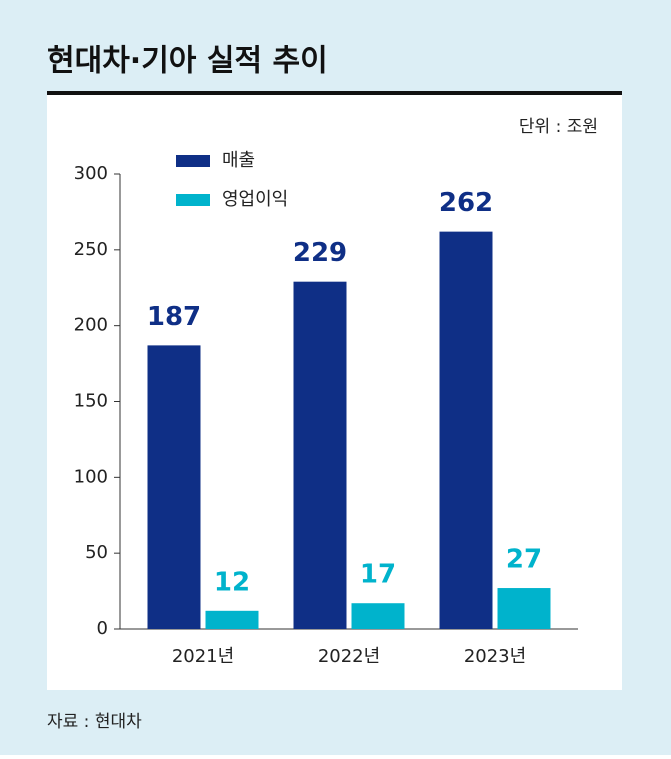 The image size is (671, 759). What do you see at coordinates (91, 325) in the screenshot?
I see `y-tick-label: 200` at bounding box center [91, 325].